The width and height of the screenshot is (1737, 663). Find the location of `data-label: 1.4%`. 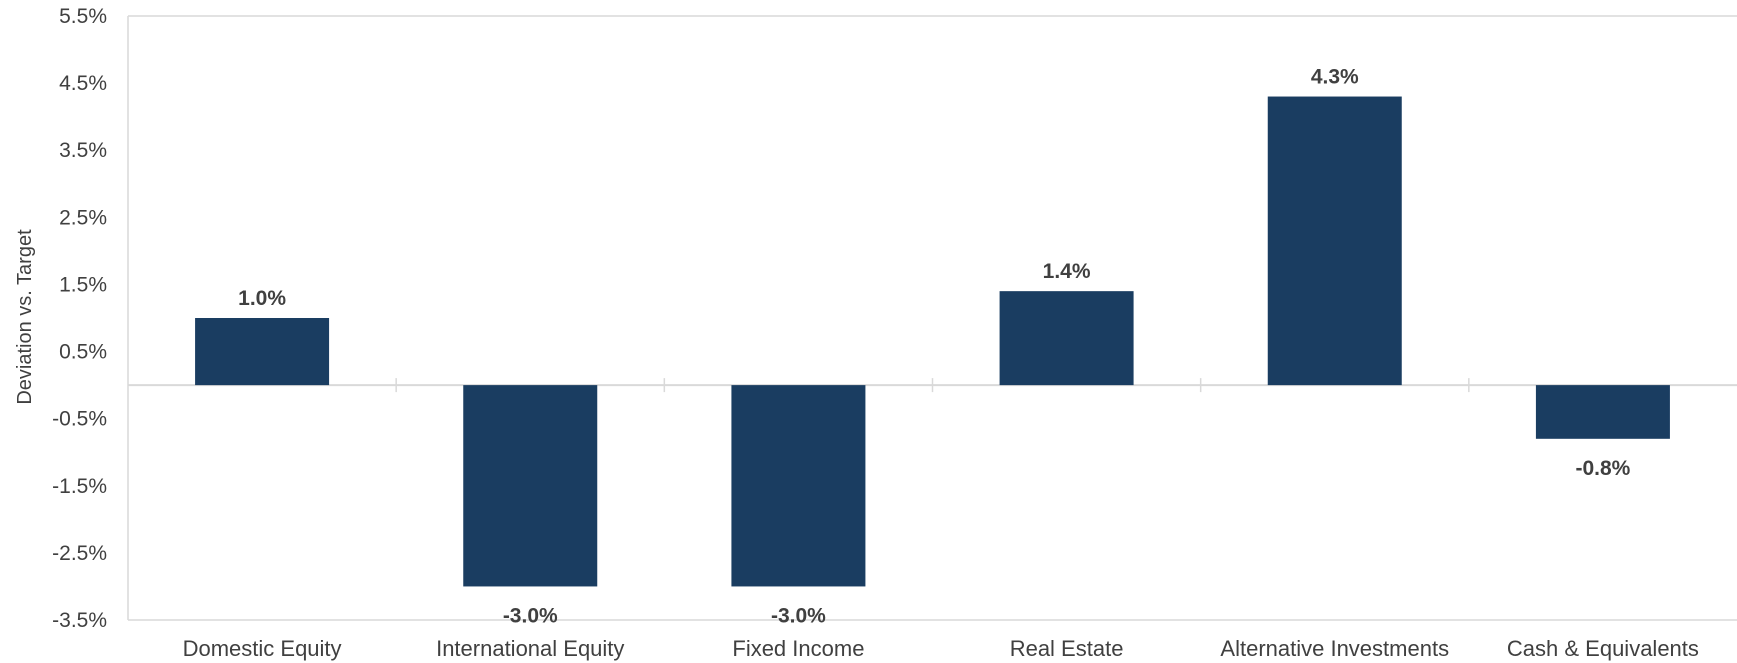

data-label: 1.4% is located at coordinates (1067, 271).